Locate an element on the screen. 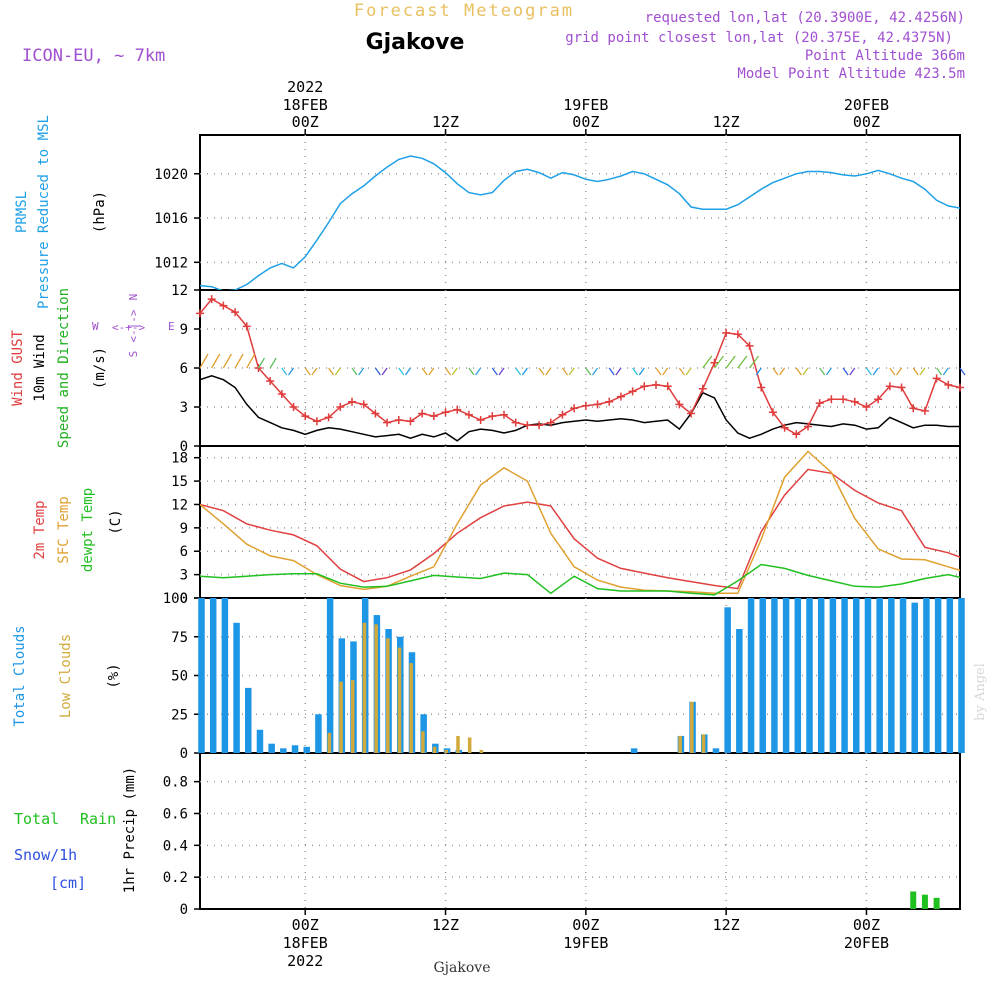  compass-north: N is located at coordinates (133, 297).